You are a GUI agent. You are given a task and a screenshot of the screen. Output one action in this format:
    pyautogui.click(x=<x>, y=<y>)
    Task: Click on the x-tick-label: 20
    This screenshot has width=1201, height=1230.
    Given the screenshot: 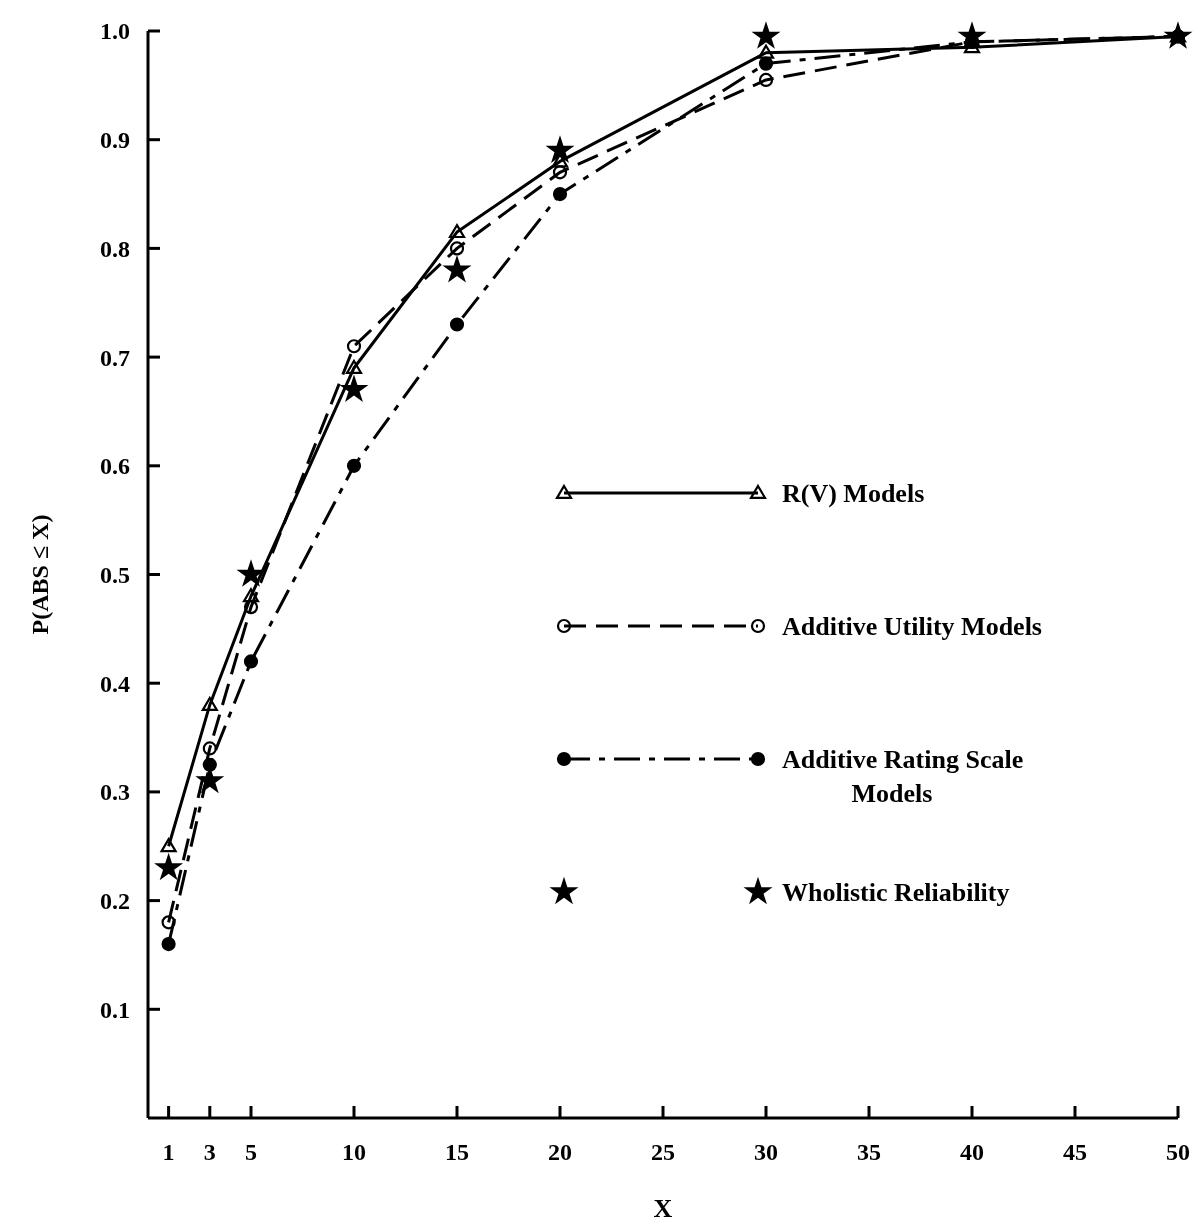 What is the action you would take?
    pyautogui.click(x=560, y=1152)
    